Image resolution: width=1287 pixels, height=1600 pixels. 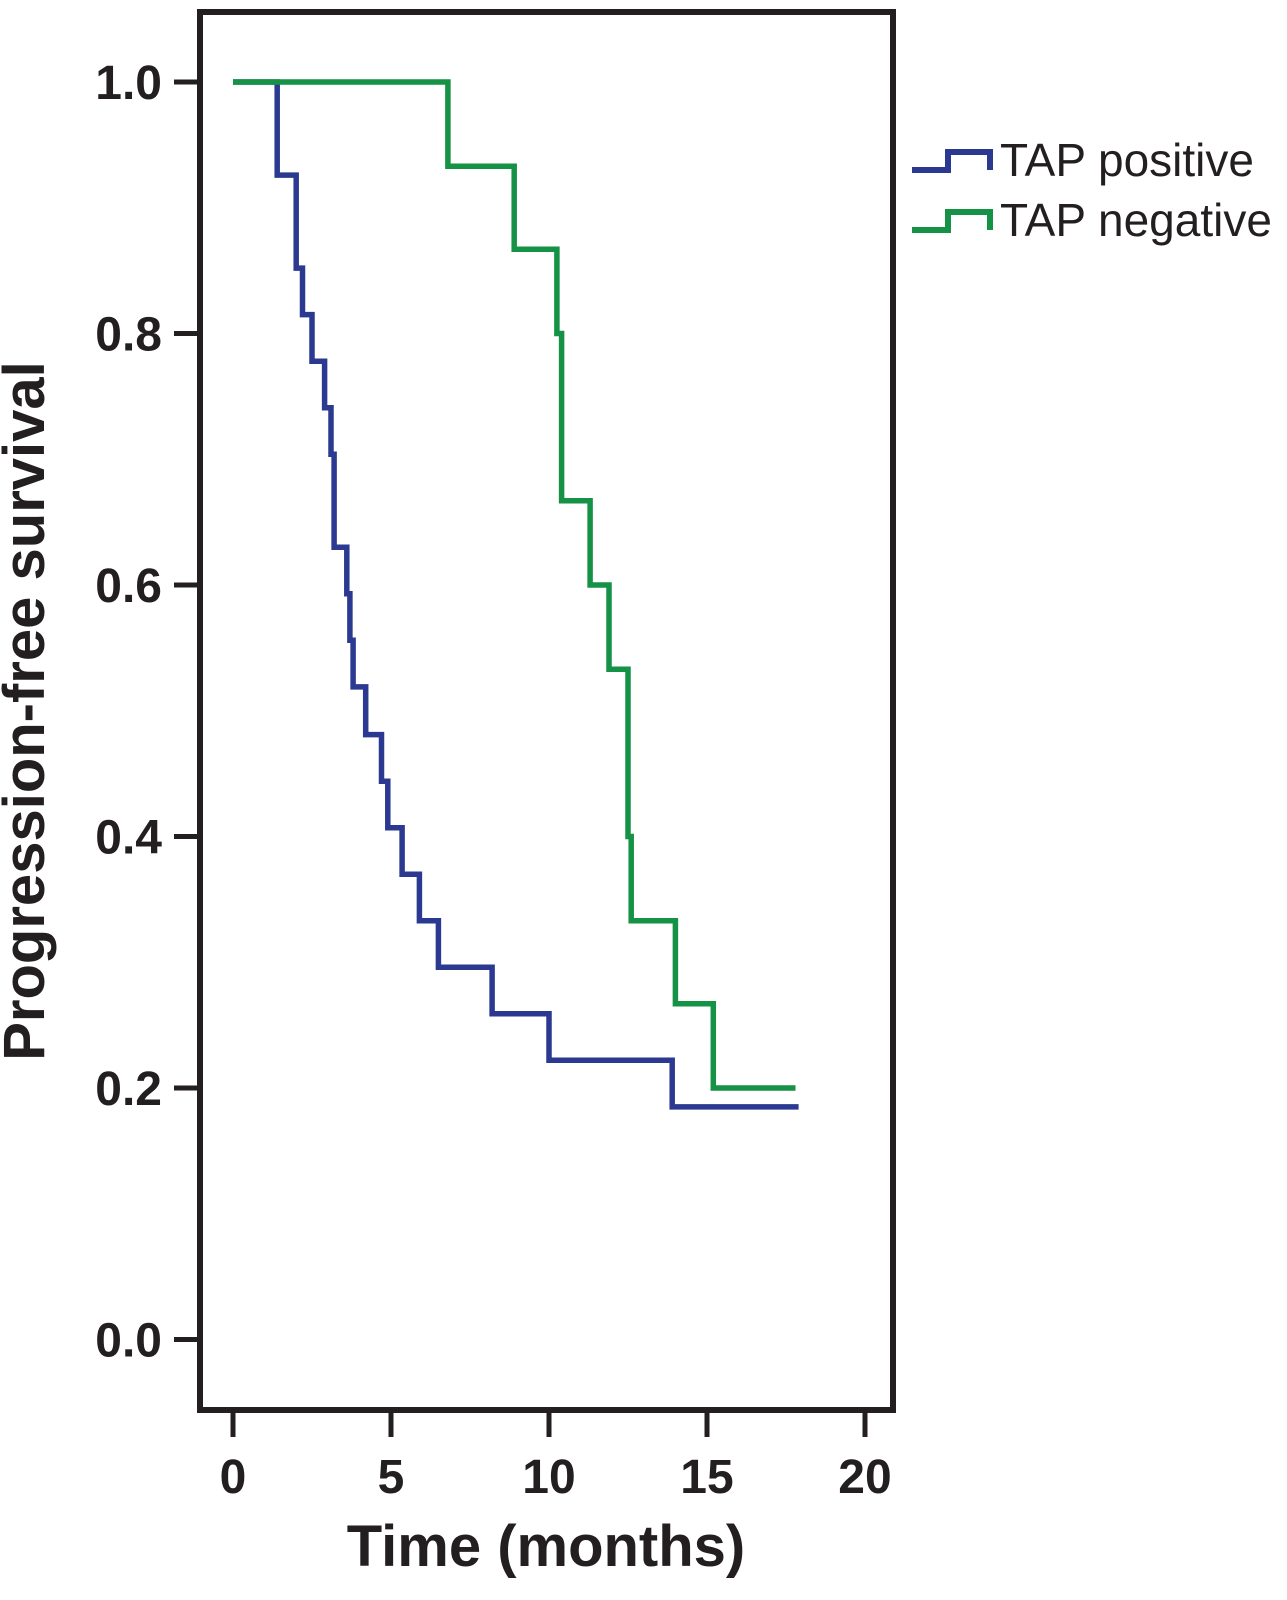 What do you see at coordinates (1092, 190) in the screenshot?
I see `legend: TAP positive TAP negative` at bounding box center [1092, 190].